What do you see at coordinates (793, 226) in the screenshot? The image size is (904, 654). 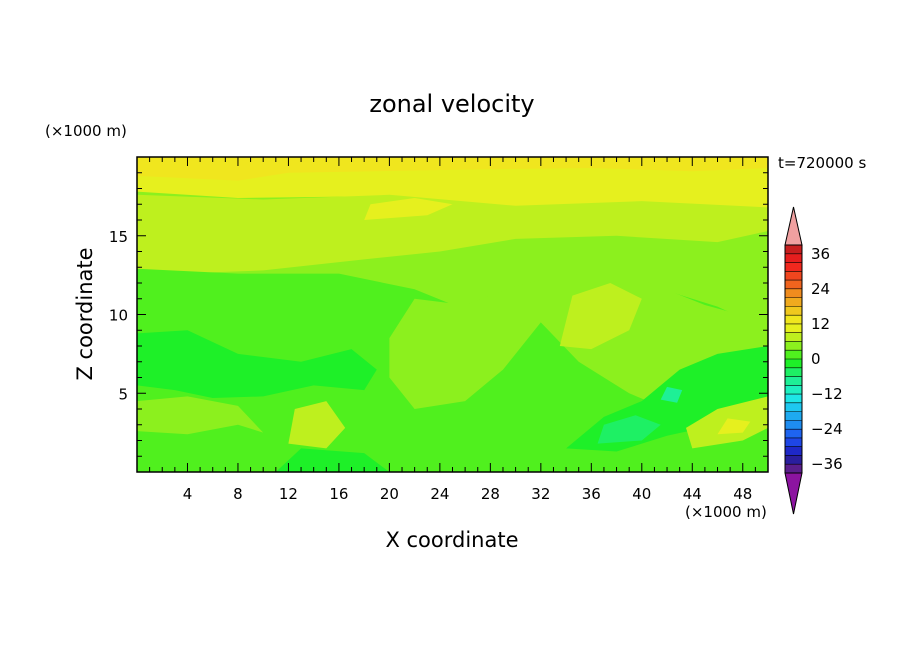 I see `colorbar-over-arrow` at bounding box center [793, 226].